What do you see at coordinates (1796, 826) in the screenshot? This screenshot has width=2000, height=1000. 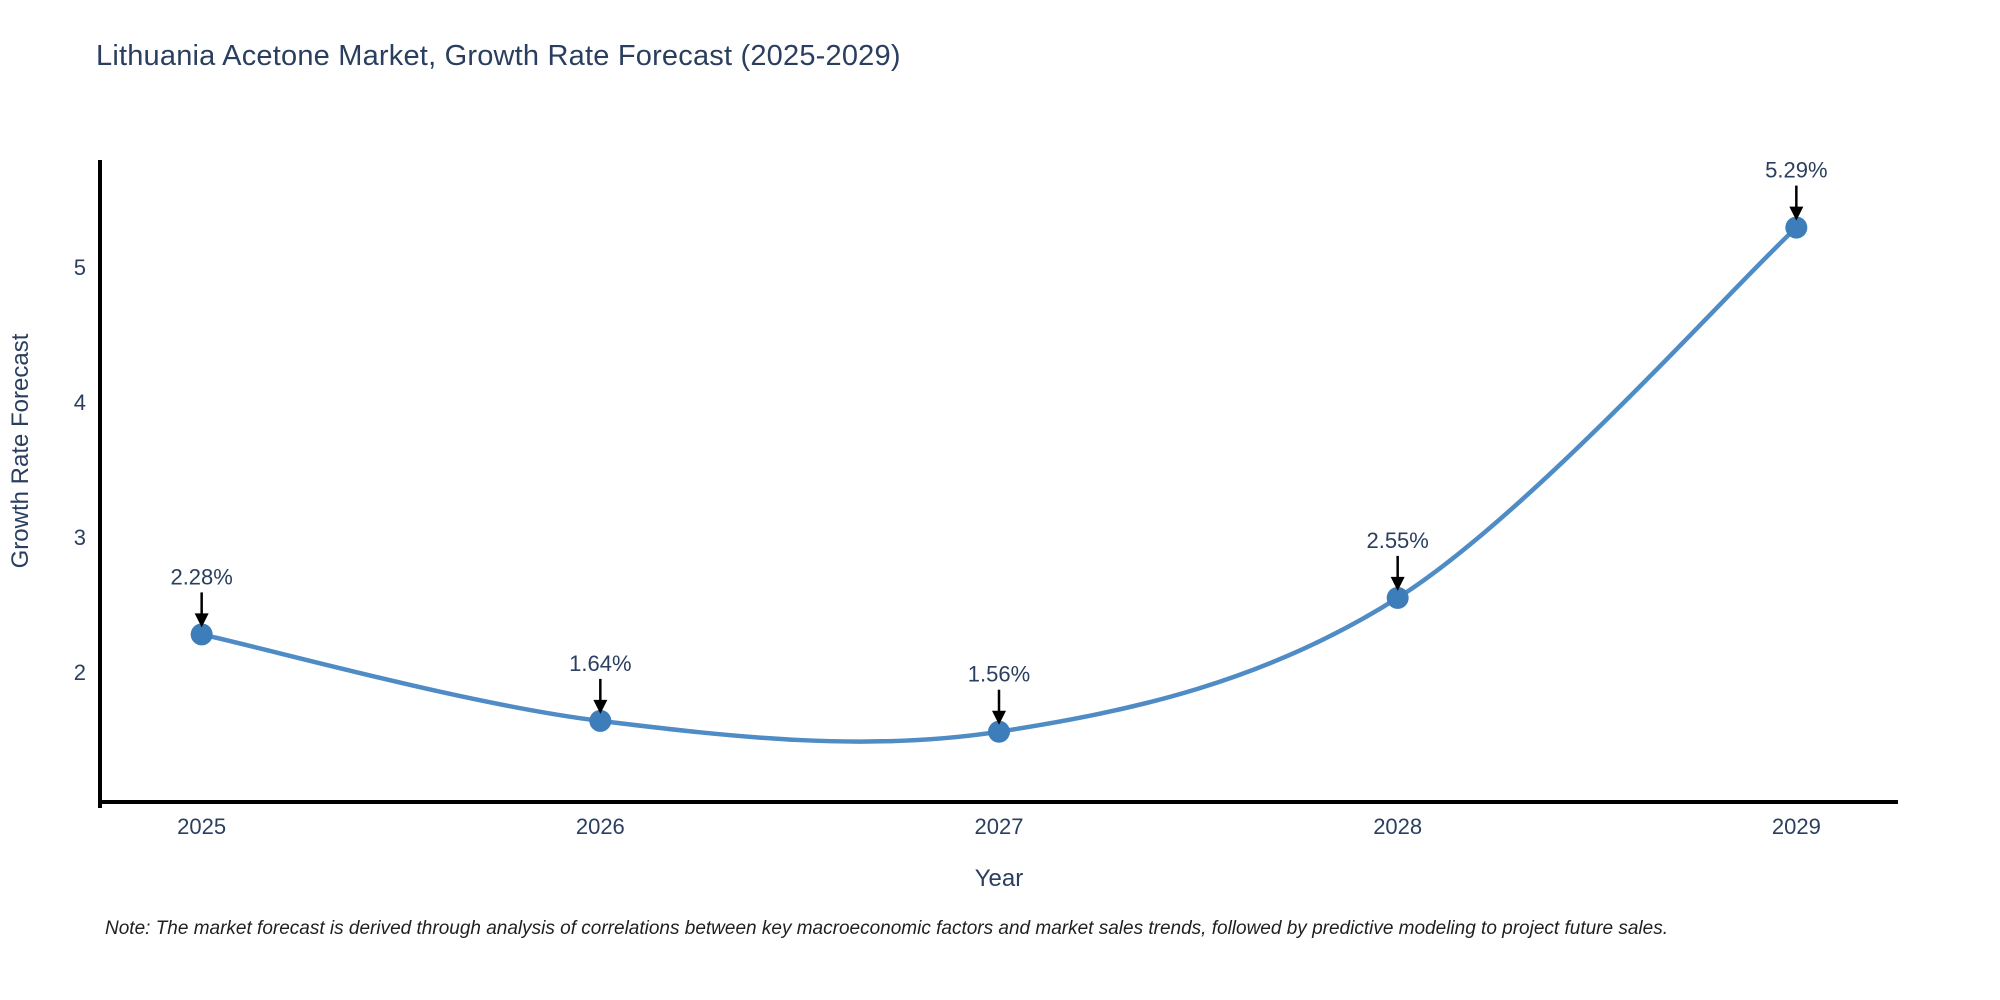 I see `x-tick-label: 2029` at bounding box center [1796, 826].